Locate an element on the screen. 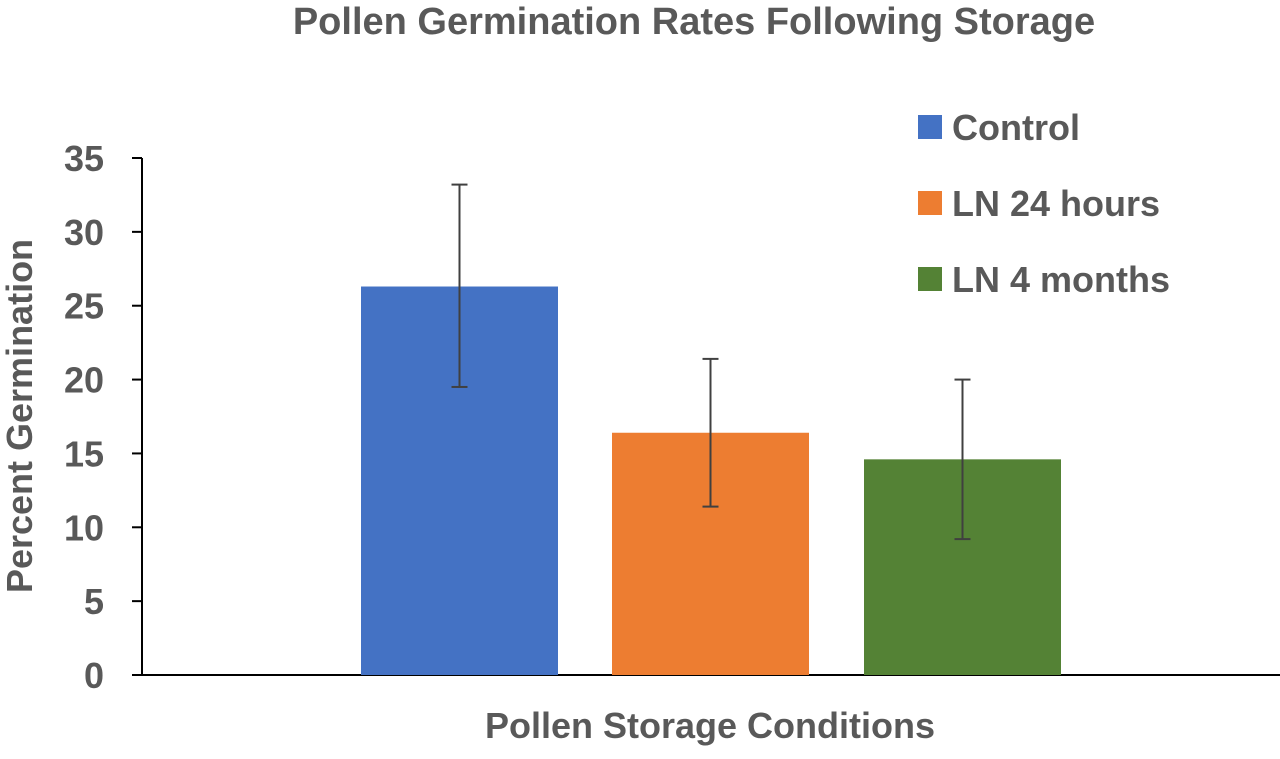 This screenshot has height=759, width=1280. legend-label: LN 4 months is located at coordinates (1061, 279).